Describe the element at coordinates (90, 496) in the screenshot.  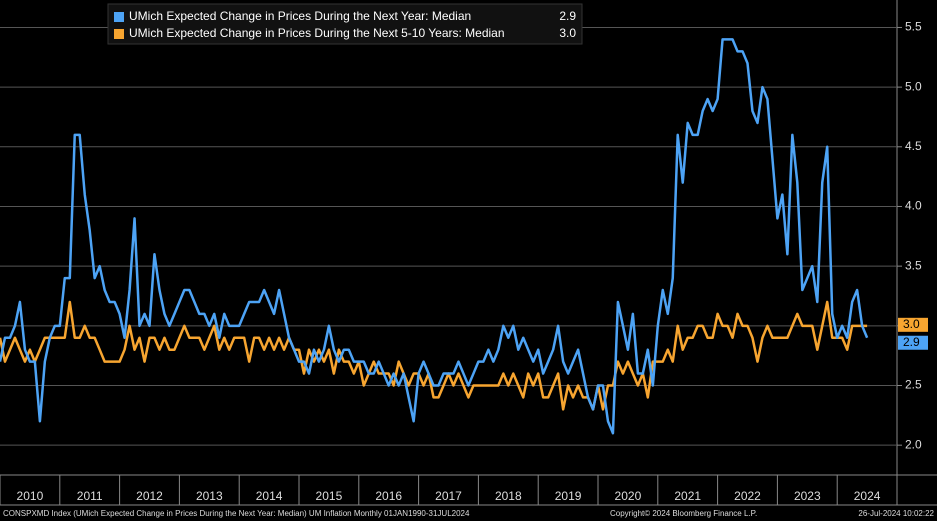
I see `x-tick-label: 2011` at that location.